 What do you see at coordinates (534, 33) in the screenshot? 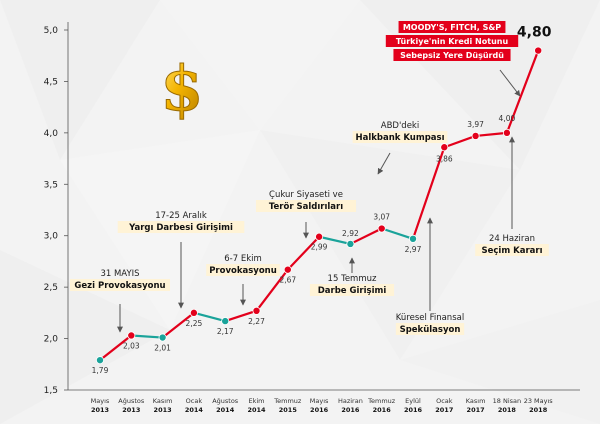
I see `data-label-peak: 4,80` at bounding box center [534, 33].